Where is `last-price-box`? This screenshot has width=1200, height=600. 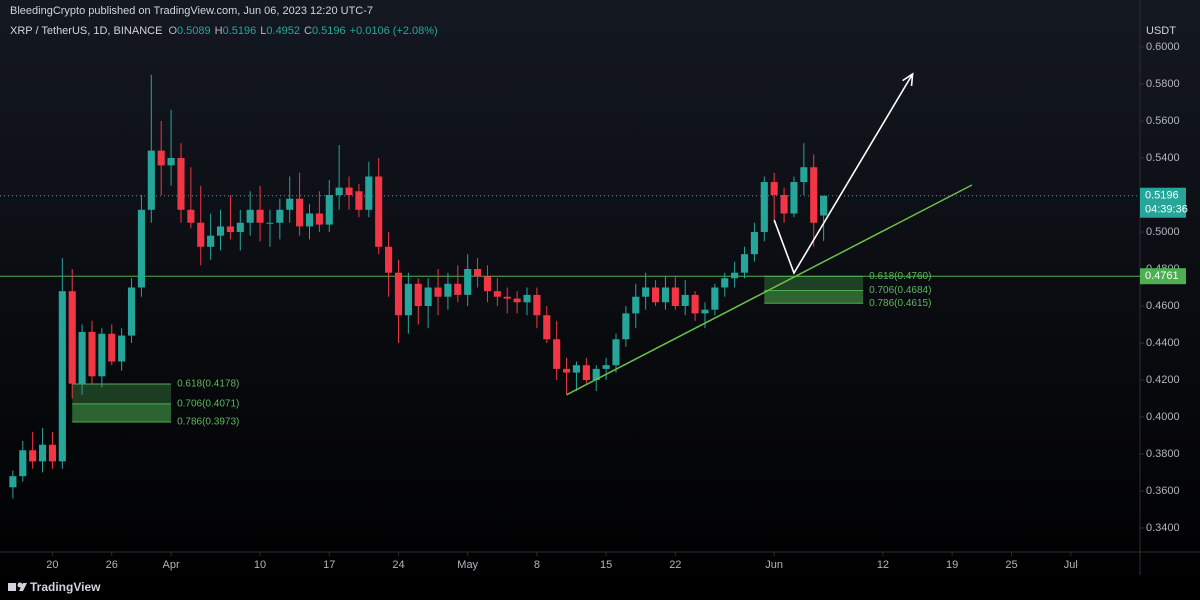
last-price-box is located at coordinates (1163, 202).